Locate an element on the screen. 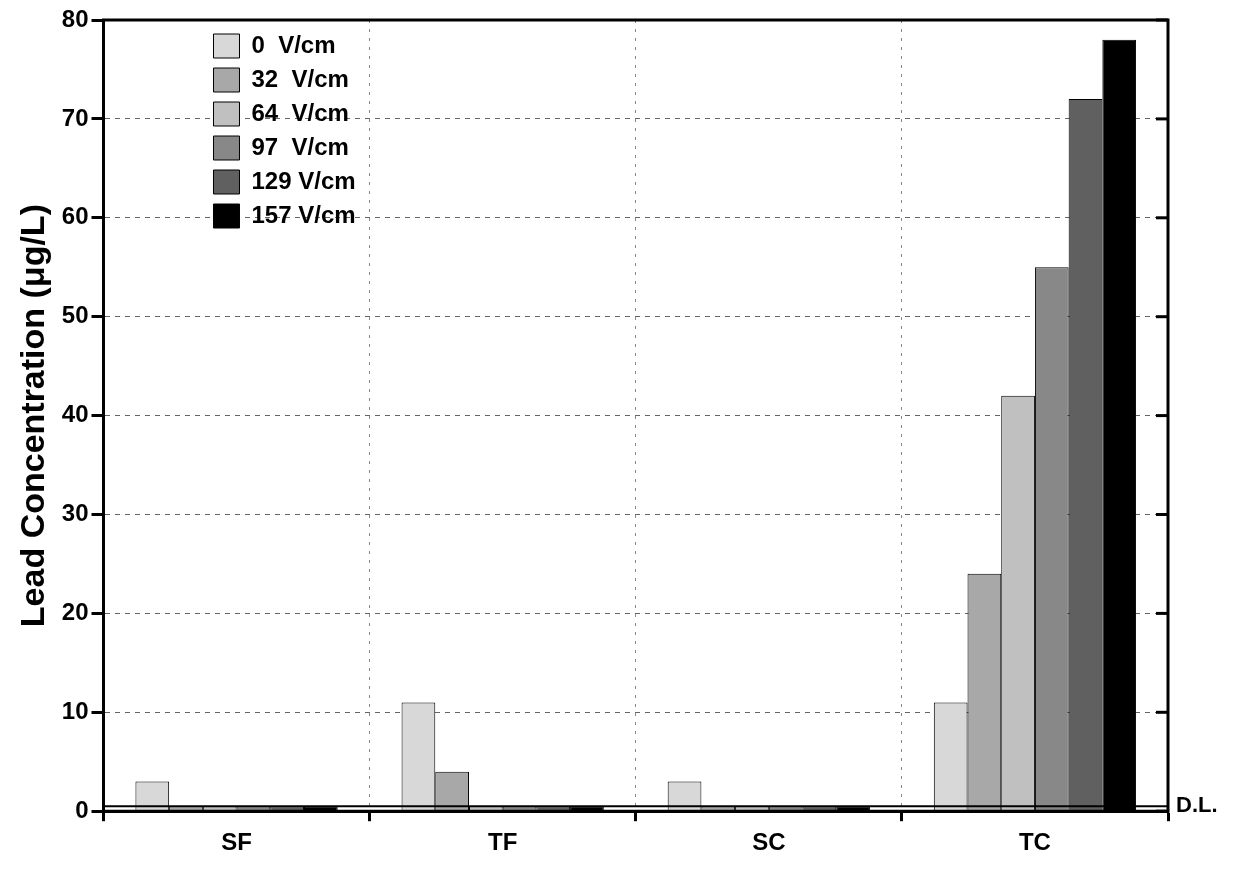  legend-label: 97 V/cm is located at coordinates (300, 146).